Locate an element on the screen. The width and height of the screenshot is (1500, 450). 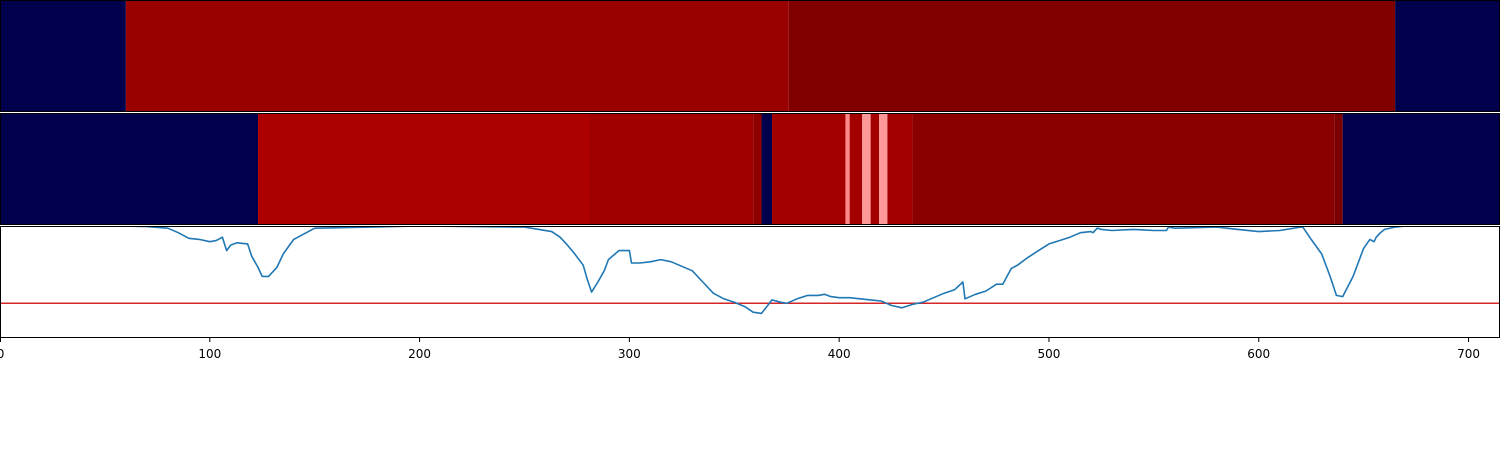
x-tick-label: 100 is located at coordinates (209, 354).